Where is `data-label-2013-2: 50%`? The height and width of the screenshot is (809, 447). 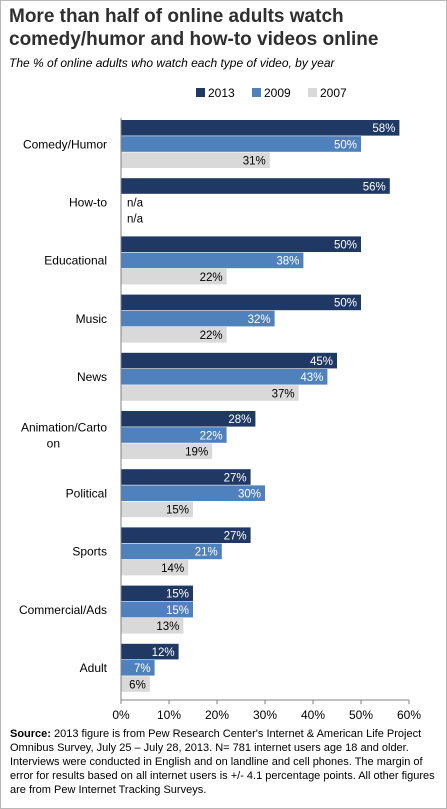 data-label-2013-2: 50% is located at coordinates (345, 246).